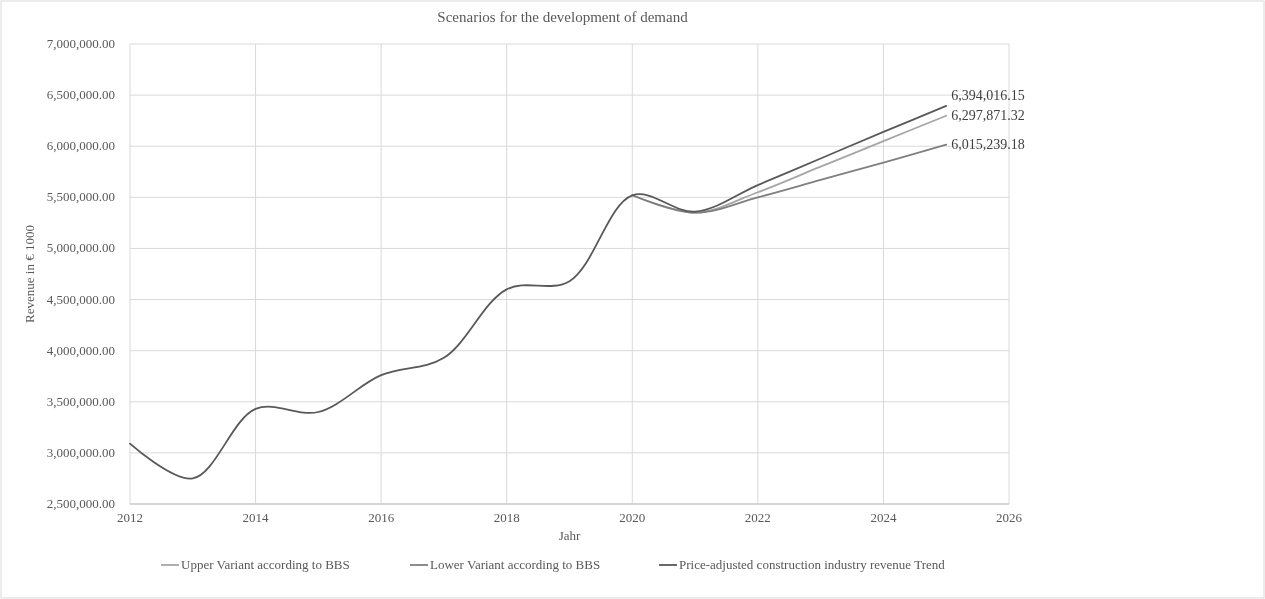 This screenshot has height=599, width=1265. I want to click on x-tick-label: 2018, so click(506, 517).